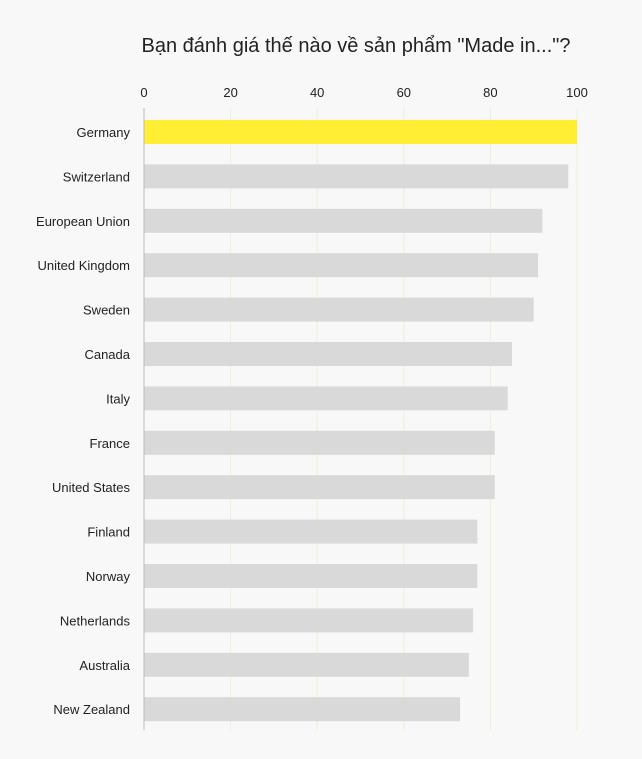 The image size is (642, 759). Describe the element at coordinates (319, 442) in the screenshot. I see `bar-france` at that location.